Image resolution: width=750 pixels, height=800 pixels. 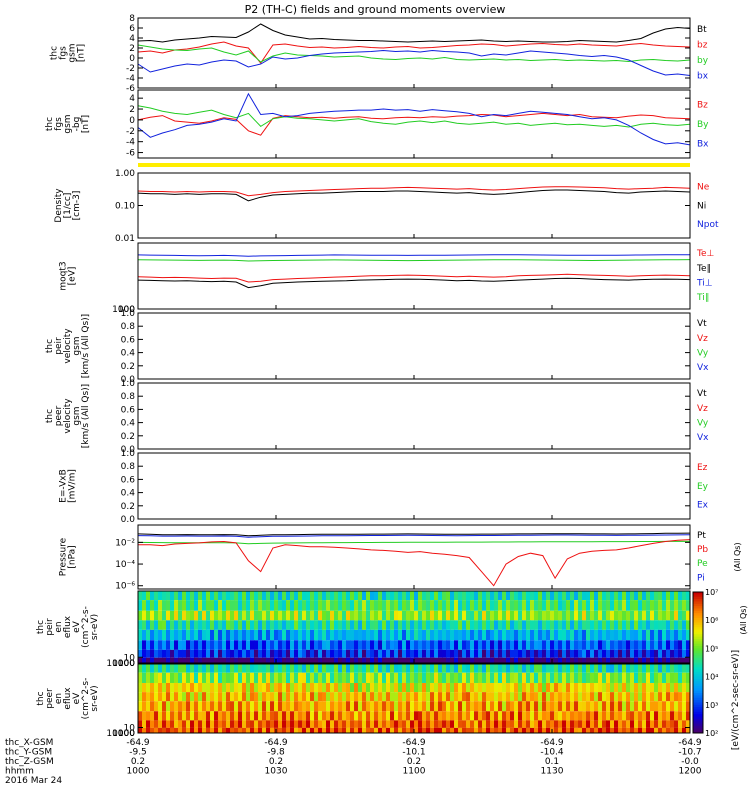 I want to click on y-axis-label: thc, so click(x=41, y=627).